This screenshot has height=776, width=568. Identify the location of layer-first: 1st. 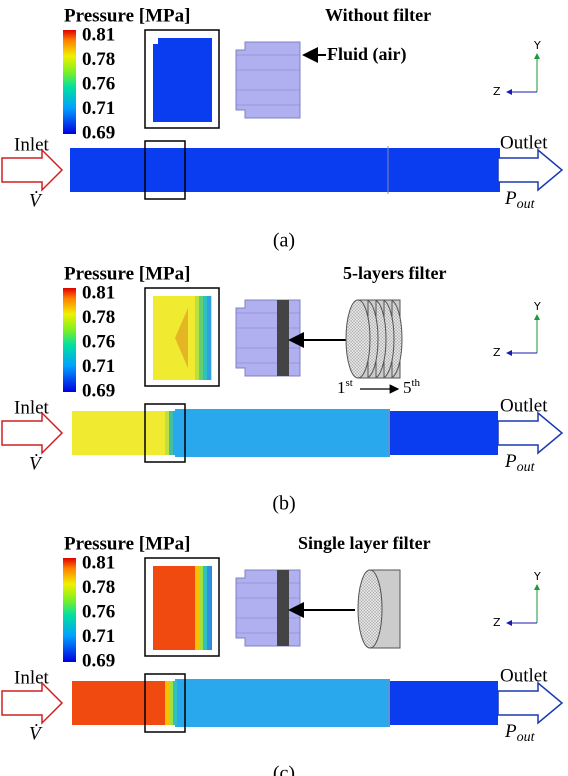
(345, 387).